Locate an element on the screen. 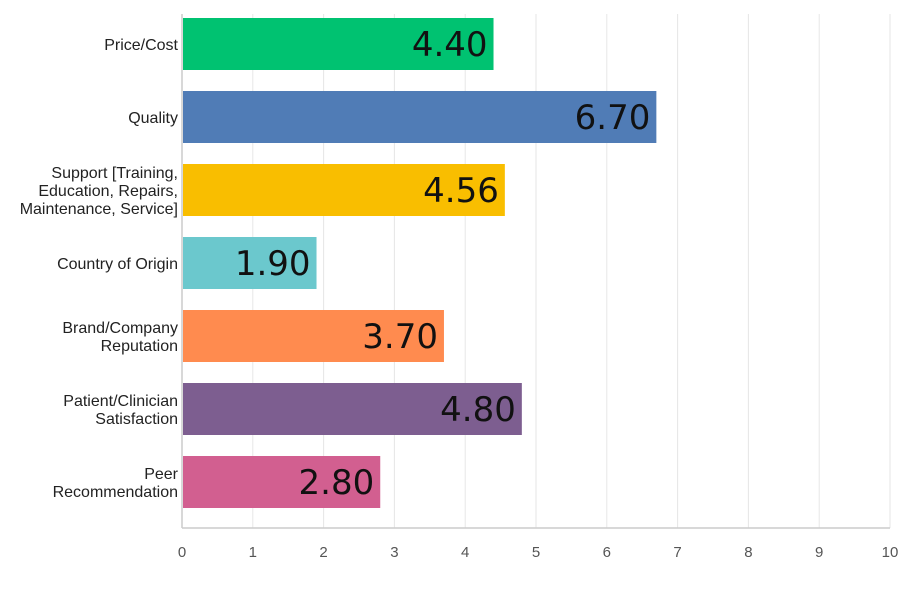  value-label: 4.80 is located at coordinates (478, 410).